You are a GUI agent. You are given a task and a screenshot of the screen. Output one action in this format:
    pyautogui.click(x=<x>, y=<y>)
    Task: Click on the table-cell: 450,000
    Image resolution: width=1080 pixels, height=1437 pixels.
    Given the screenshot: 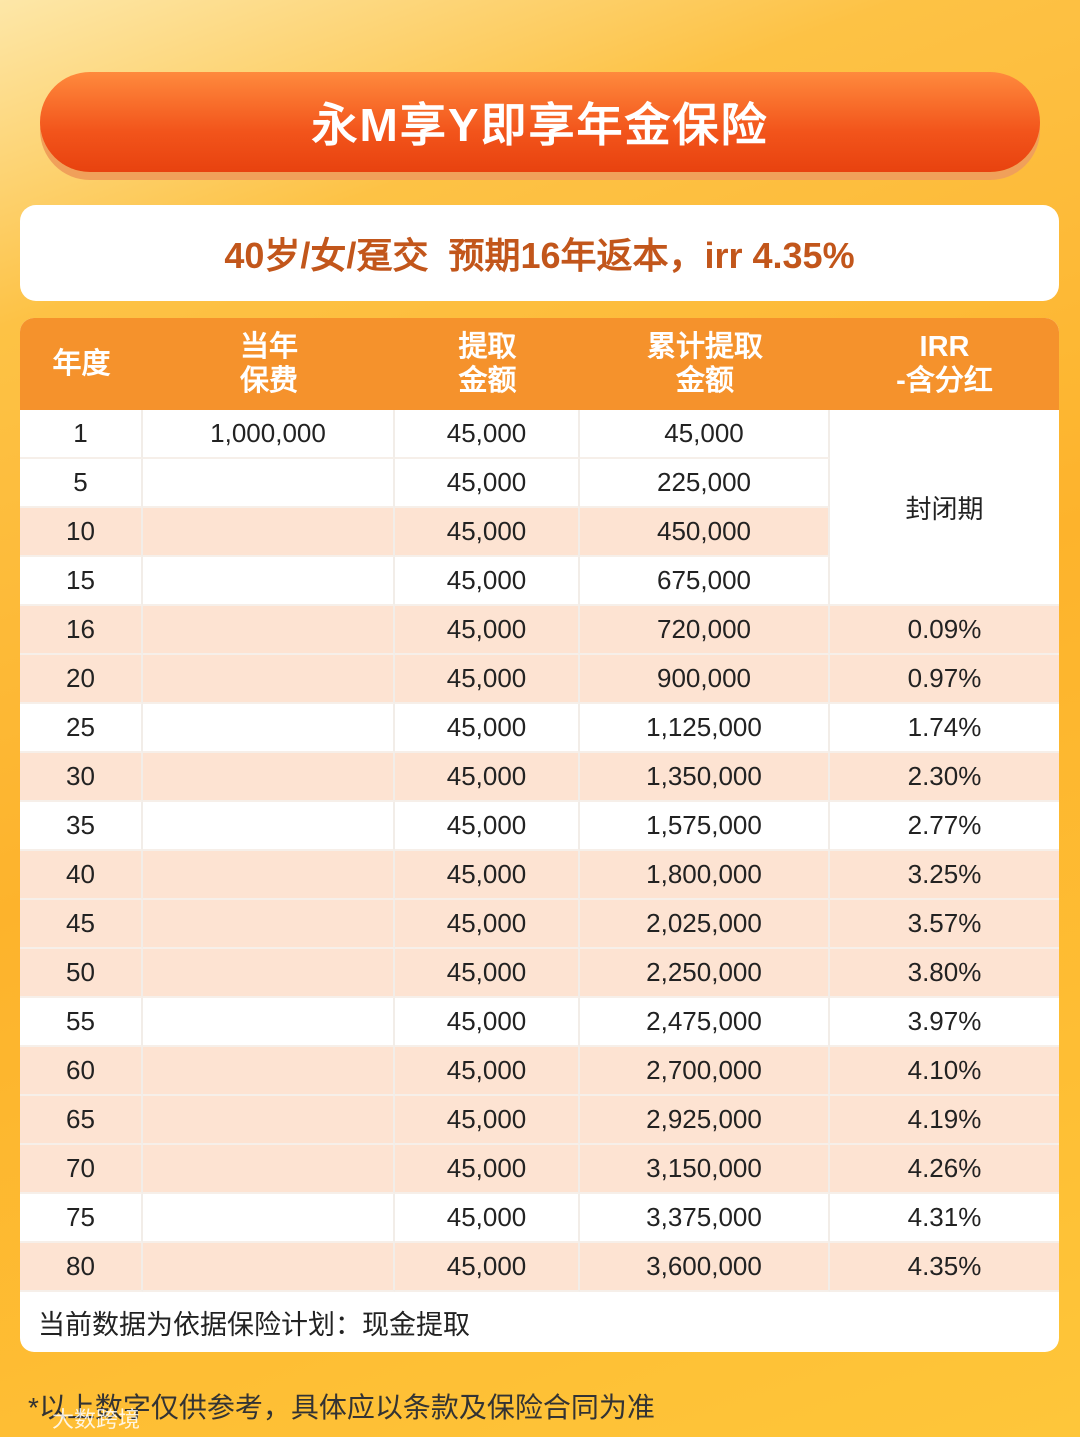 What is the action you would take?
    pyautogui.click(x=705, y=532)
    